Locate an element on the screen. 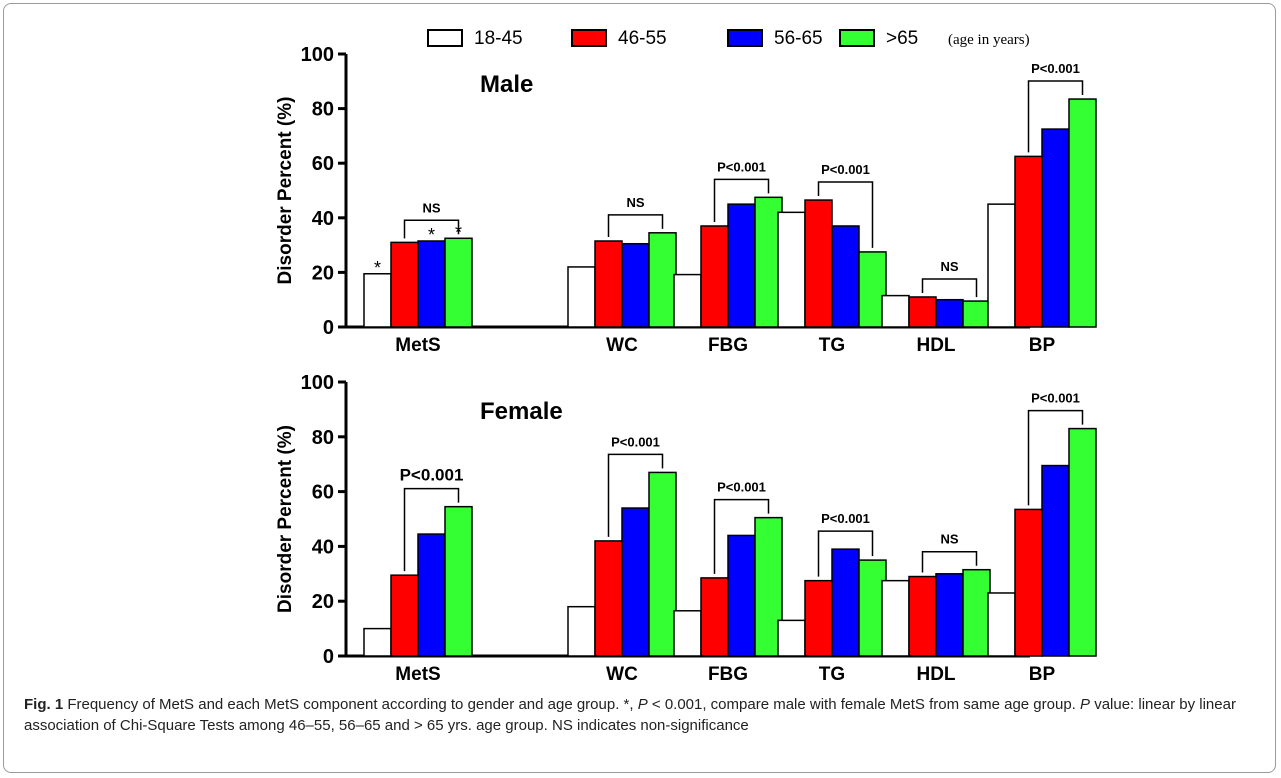  p0-ytick-label-80: 80 is located at coordinates (323, 110).